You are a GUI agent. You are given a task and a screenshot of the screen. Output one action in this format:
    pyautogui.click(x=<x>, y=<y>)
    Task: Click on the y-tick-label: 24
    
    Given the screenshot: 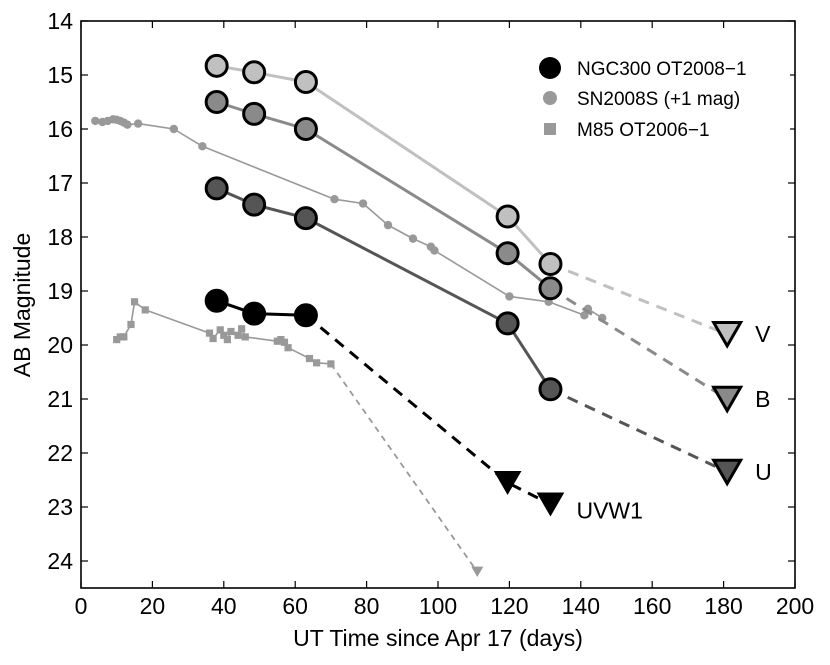 What is the action you would take?
    pyautogui.click(x=60, y=561)
    